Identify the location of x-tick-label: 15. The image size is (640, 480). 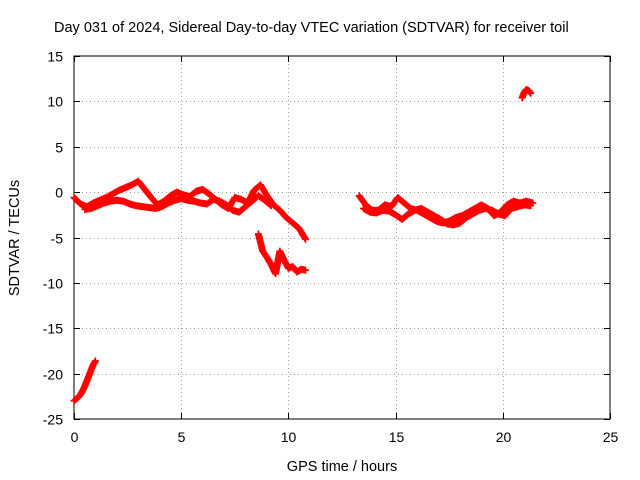
(397, 437).